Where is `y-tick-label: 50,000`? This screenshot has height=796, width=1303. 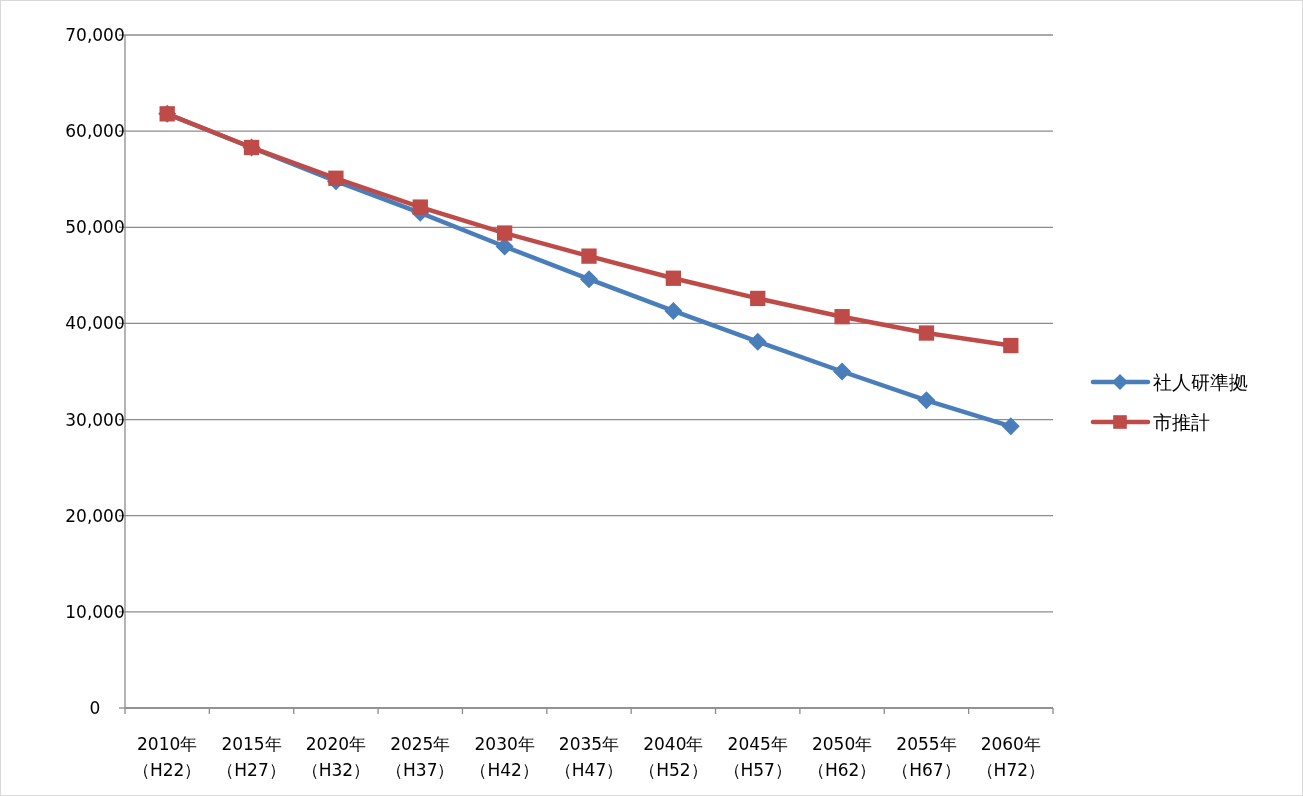 y-tick-label: 50,000 is located at coordinates (95, 227).